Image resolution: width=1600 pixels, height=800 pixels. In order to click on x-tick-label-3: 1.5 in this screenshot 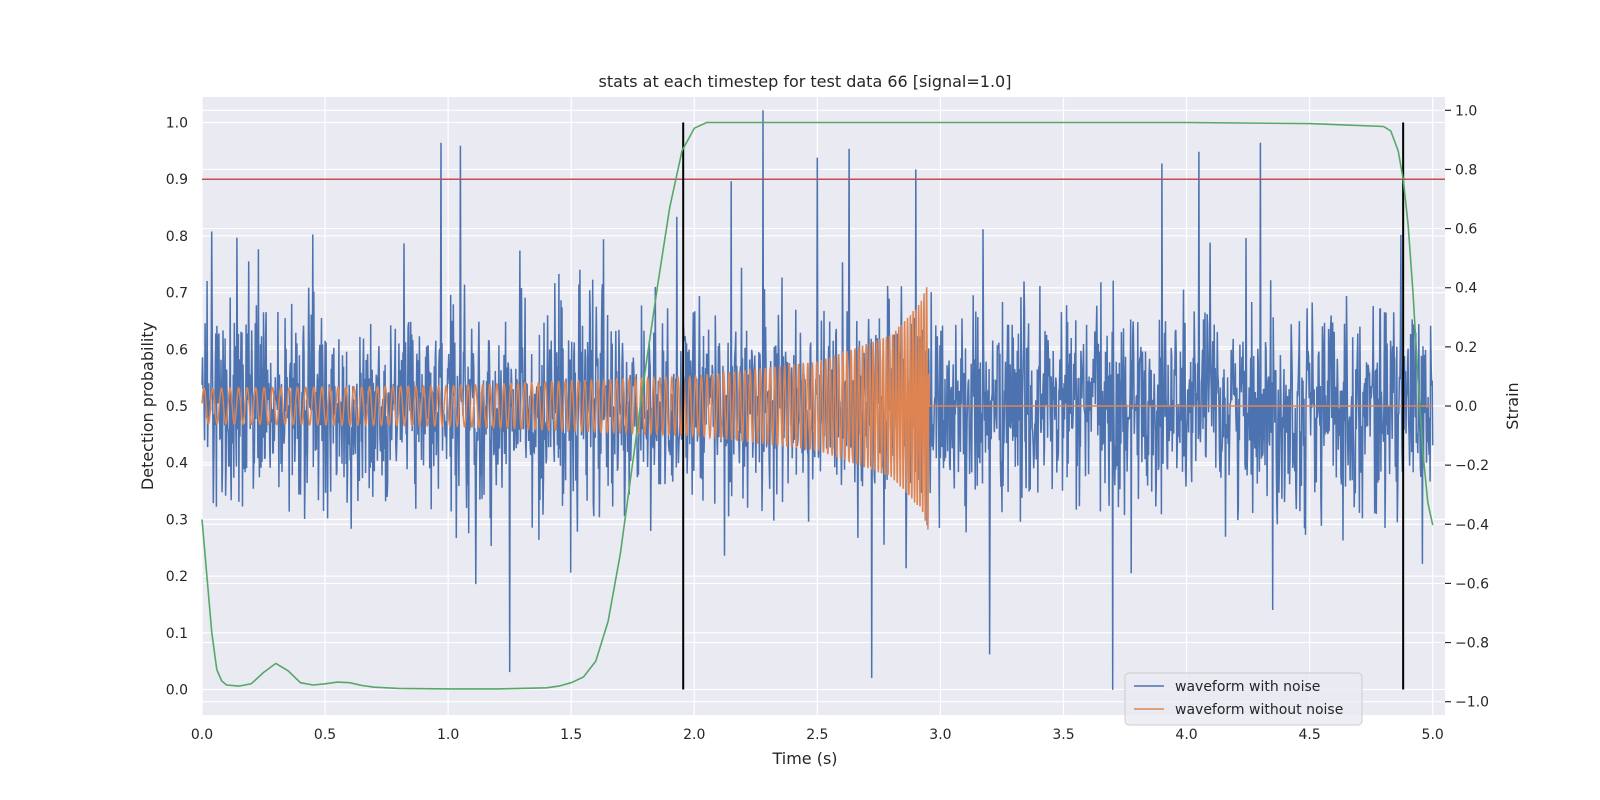, I will do `click(571, 735)`.